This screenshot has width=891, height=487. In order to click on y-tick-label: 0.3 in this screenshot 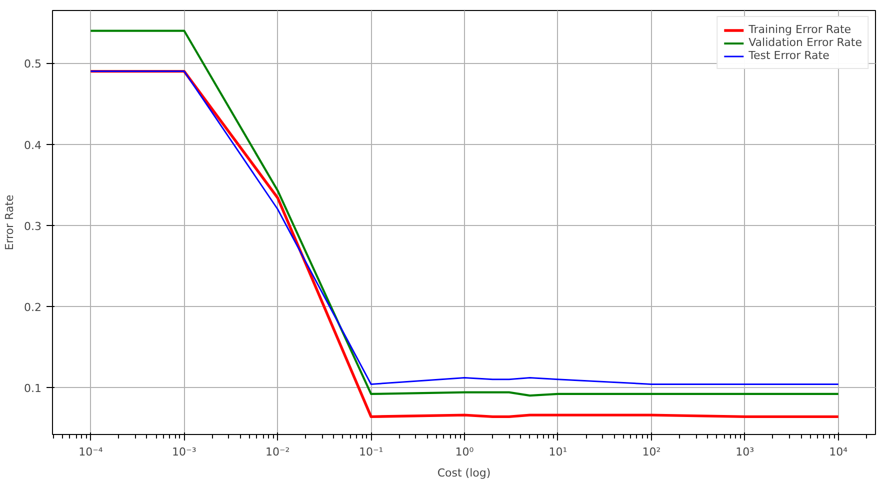, I will do `click(33, 226)`.